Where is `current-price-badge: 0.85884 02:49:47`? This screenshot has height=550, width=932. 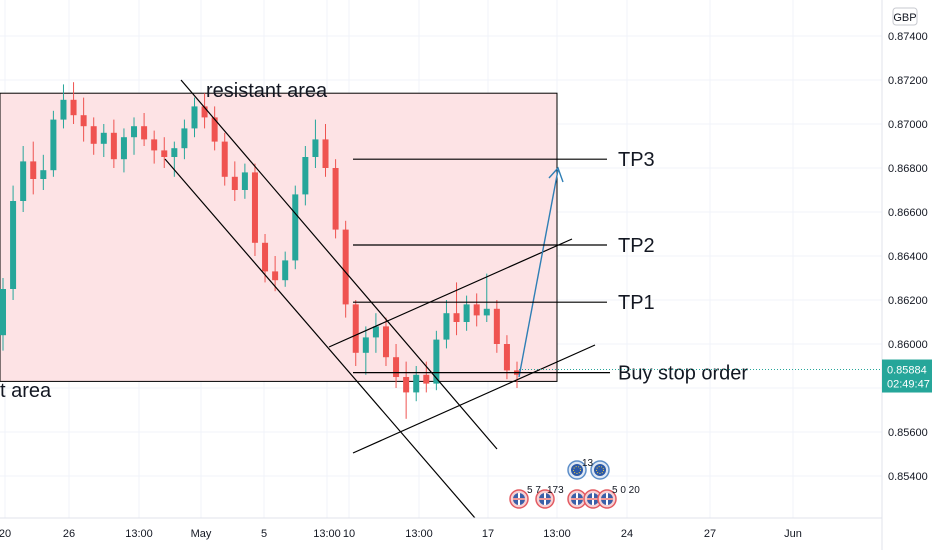
current-price-badge: 0.85884 02:49:47 is located at coordinates (725, 376).